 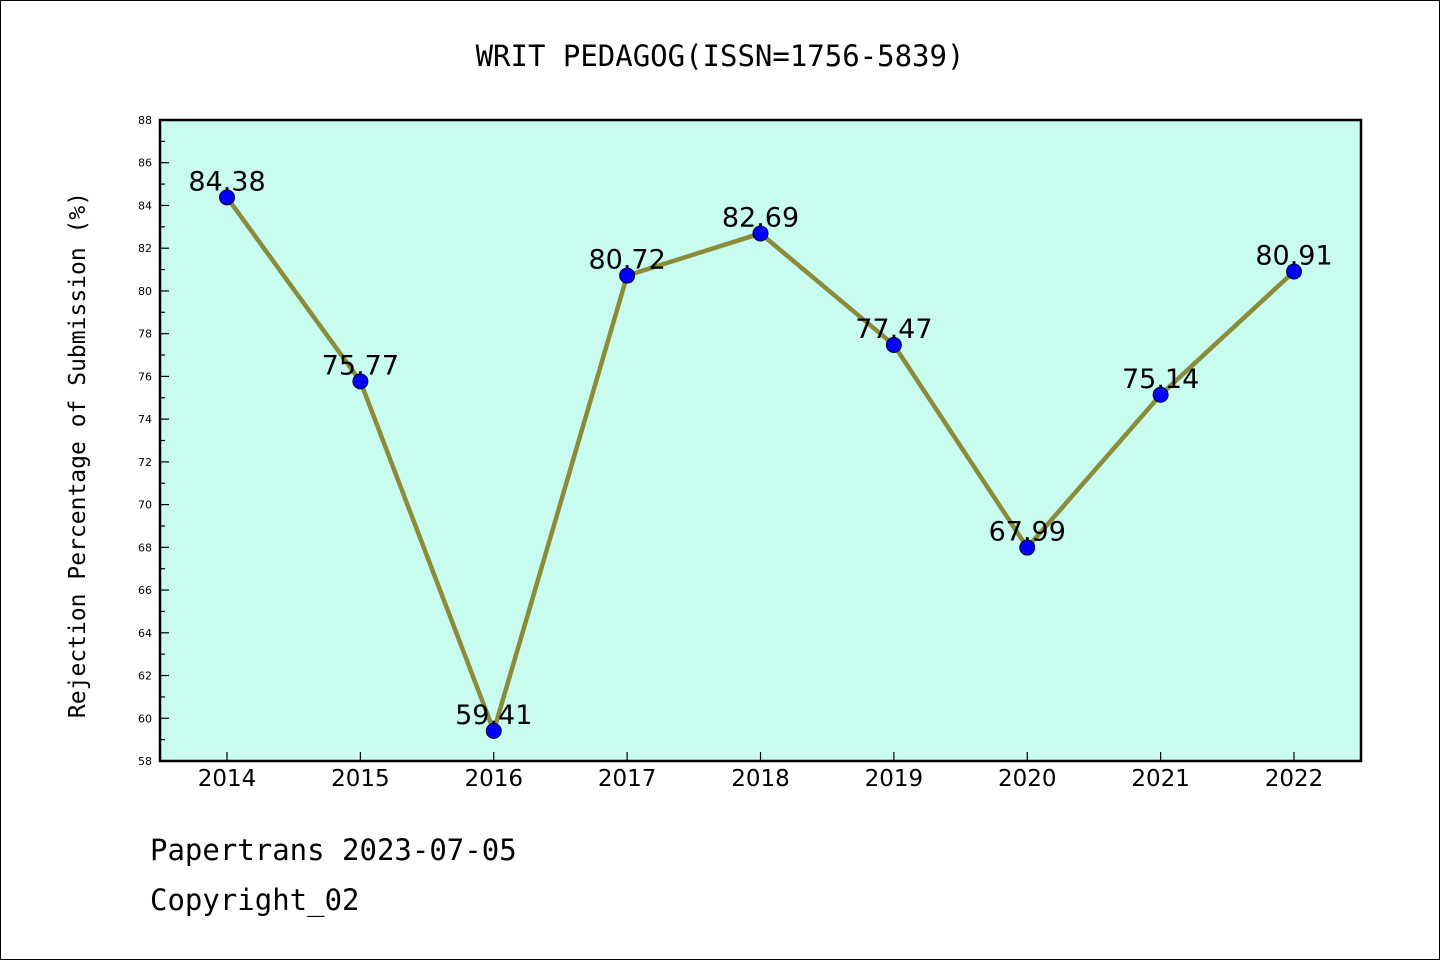 I want to click on footer-date: Papertrans 2023-07-05, so click(x=333, y=850).